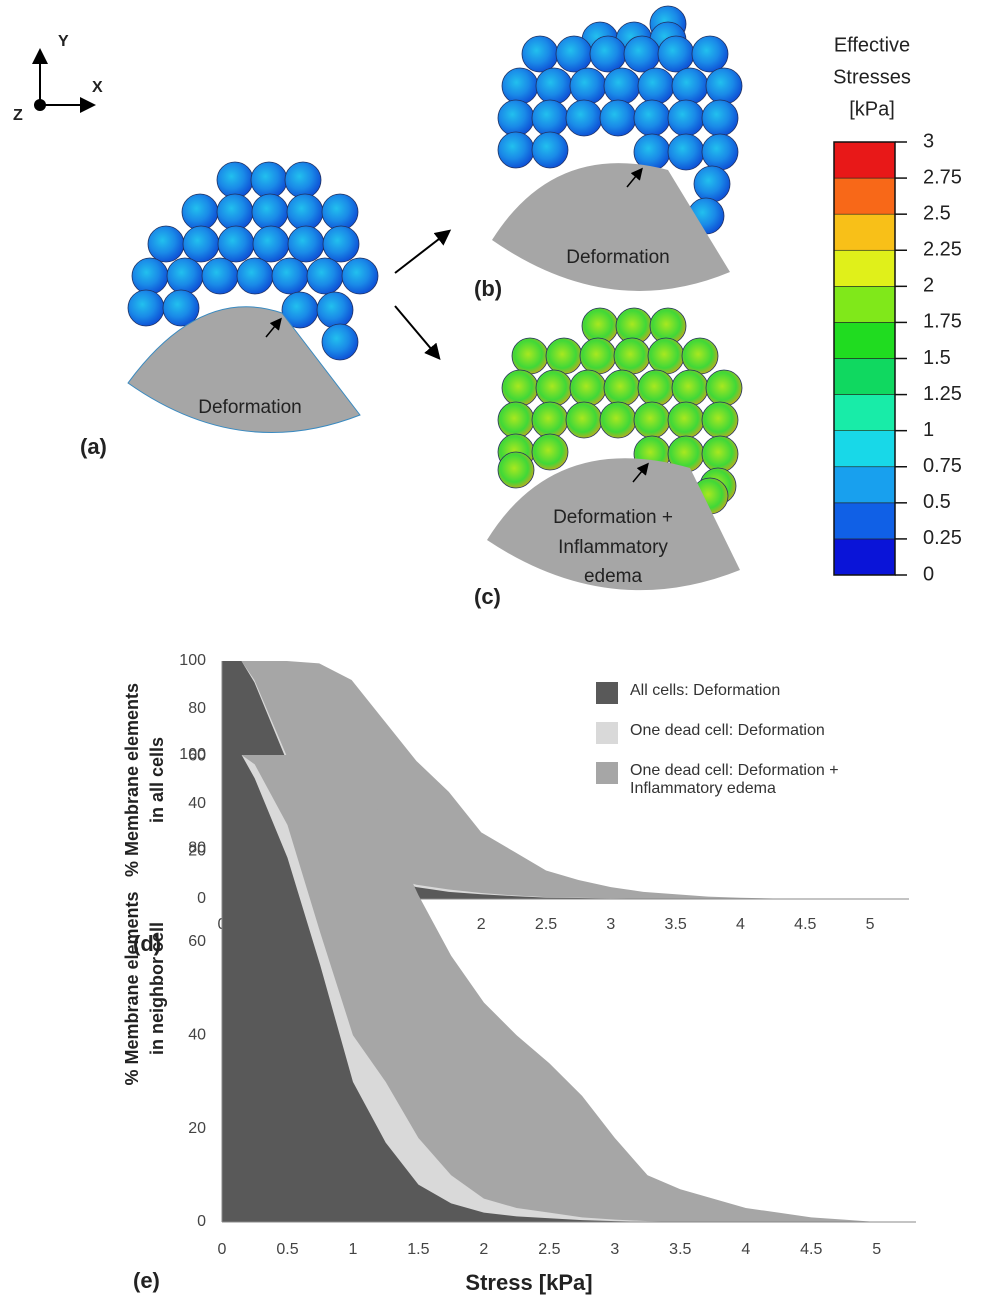 Image resolution: width=986 pixels, height=1300 pixels. Describe the element at coordinates (197, 755) in the screenshot. I see `y-tick-label: 60` at that location.